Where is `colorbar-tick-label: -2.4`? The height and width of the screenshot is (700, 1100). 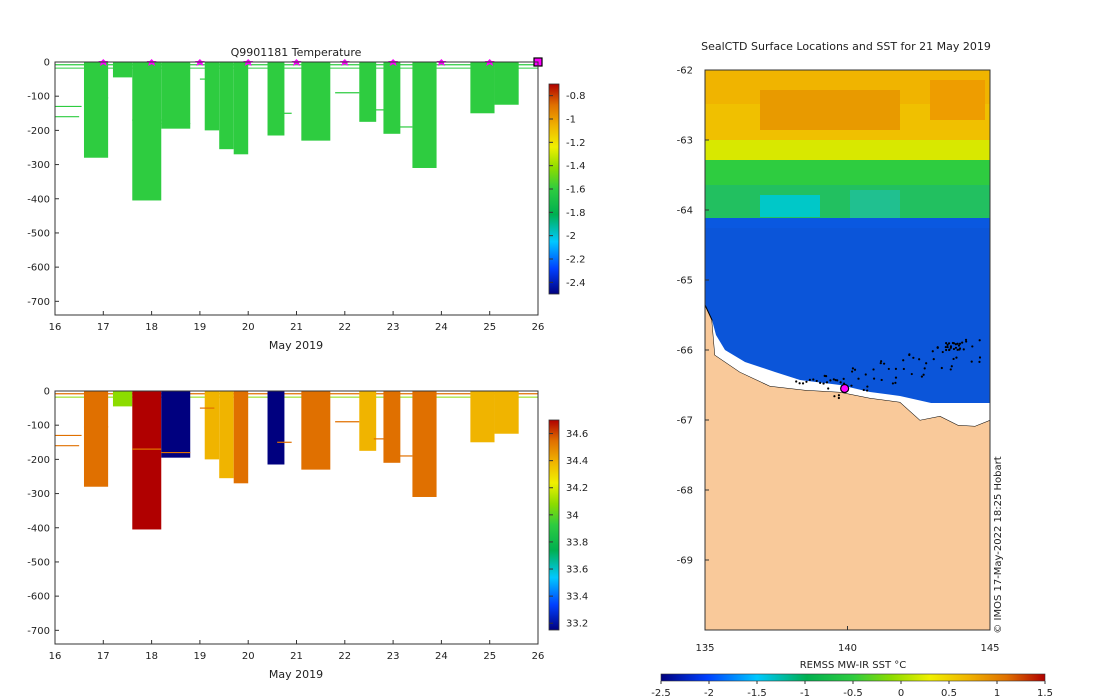 colorbar-tick-label: -2.4 is located at coordinates (576, 283).